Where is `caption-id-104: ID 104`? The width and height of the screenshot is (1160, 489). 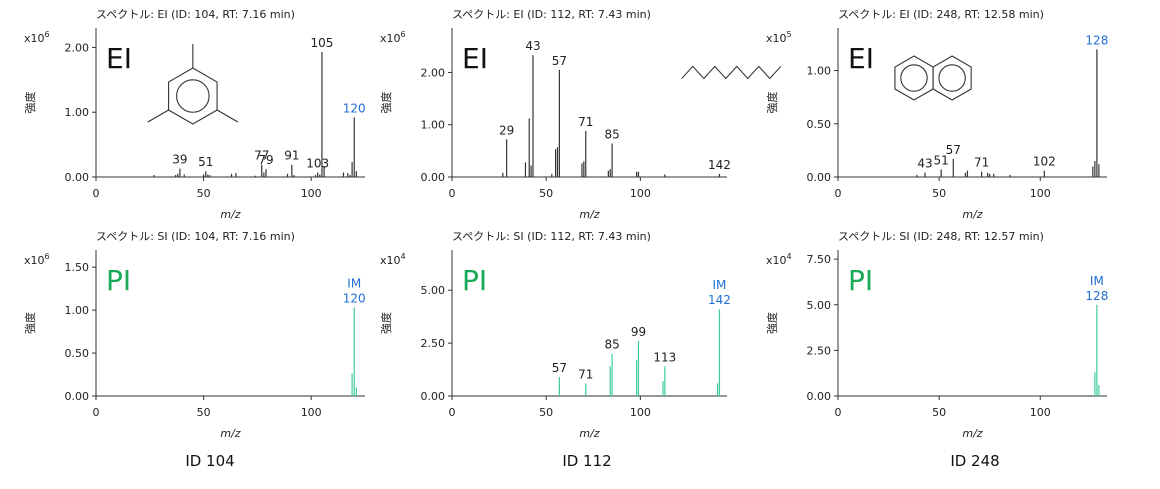 caption-id-104: ID 104 is located at coordinates (210, 461).